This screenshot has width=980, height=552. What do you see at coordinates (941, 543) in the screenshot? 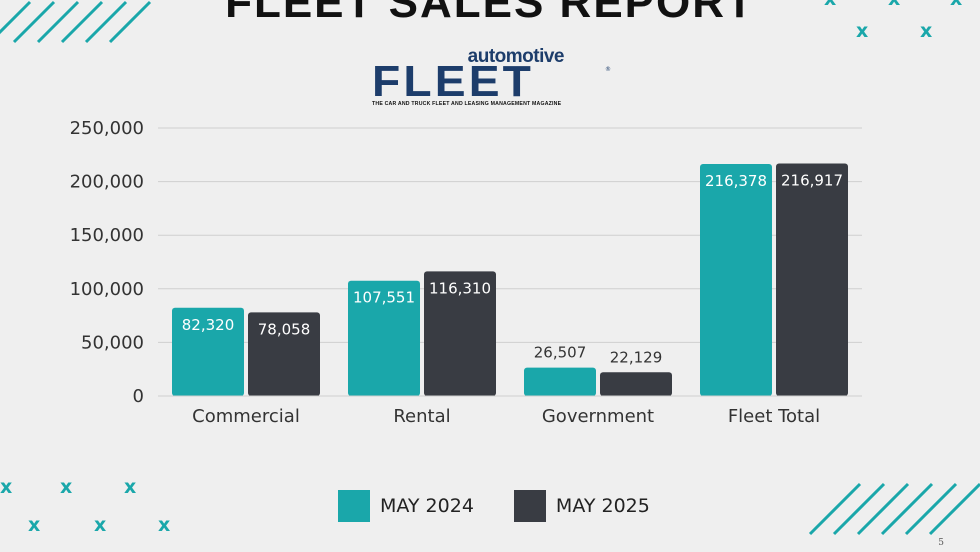
I see `page-number: 5` at bounding box center [941, 543].